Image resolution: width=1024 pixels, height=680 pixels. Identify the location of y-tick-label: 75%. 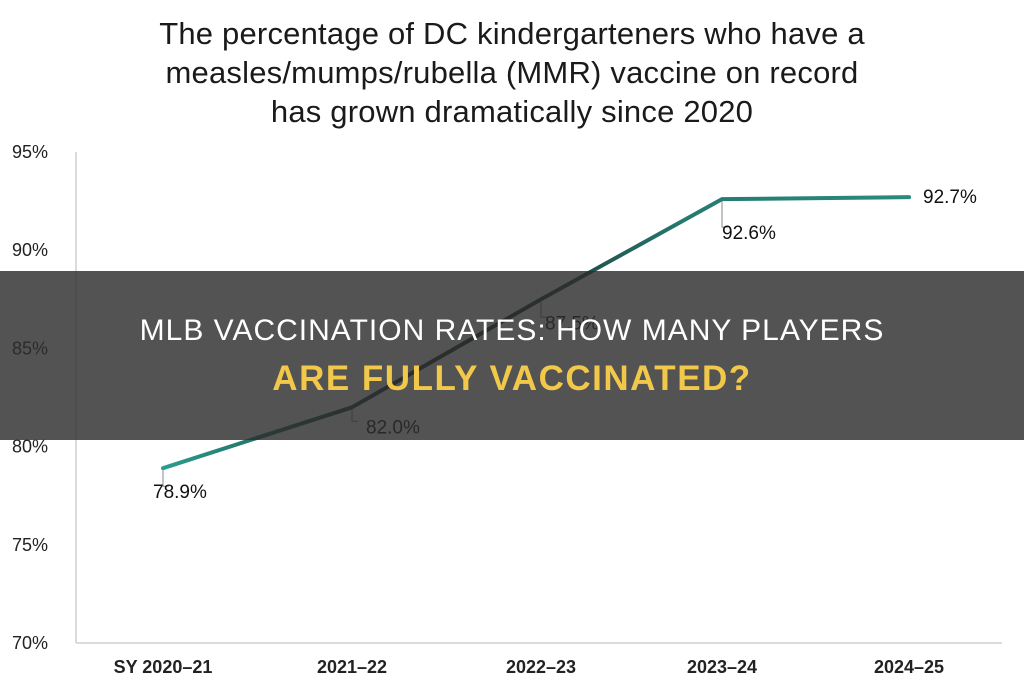
(30, 545).